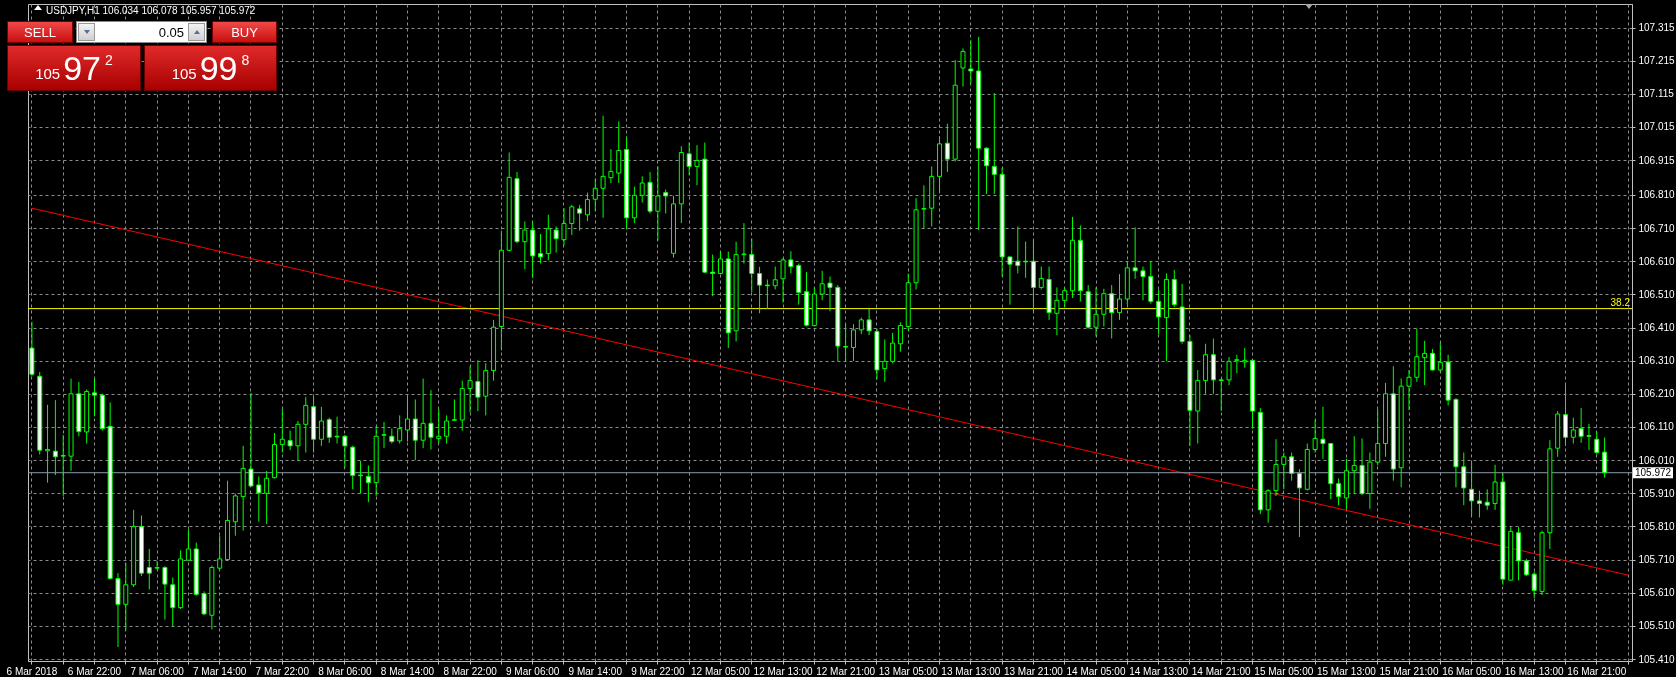  I want to click on x-tick-label: 16 Mar 13:00, so click(1534, 671).